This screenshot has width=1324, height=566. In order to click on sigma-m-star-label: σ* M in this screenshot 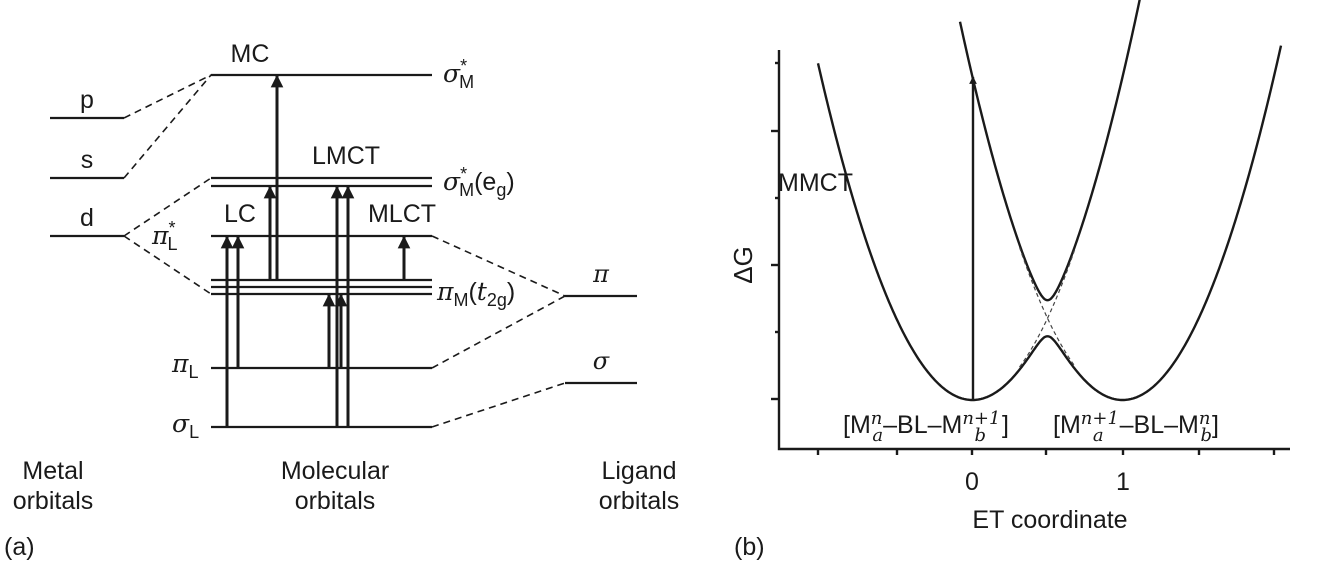, I will do `click(458, 74)`.